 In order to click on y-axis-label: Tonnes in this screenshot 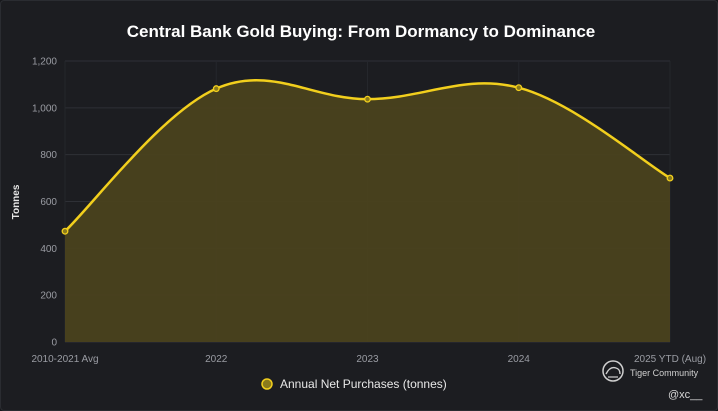, I will do `click(16, 201)`.